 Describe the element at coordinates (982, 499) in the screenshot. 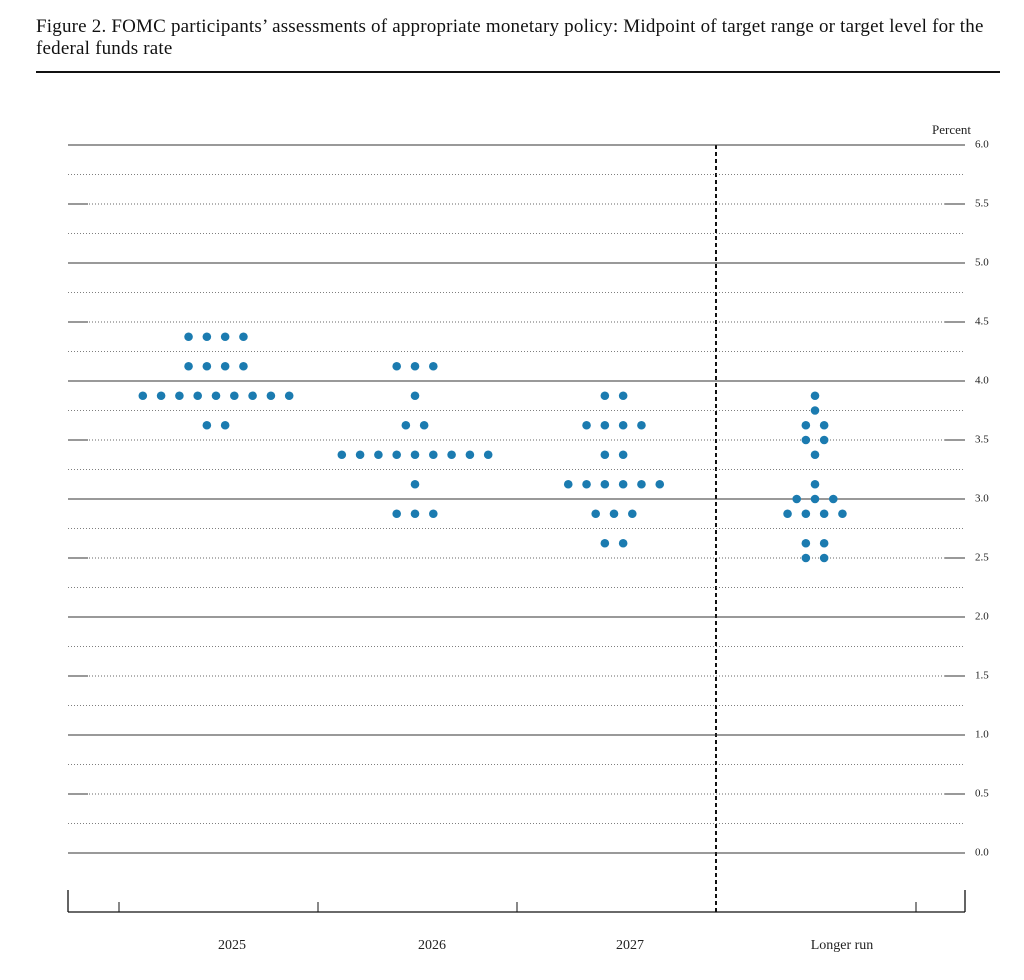

I see `y-tick-label: 3.0` at that location.